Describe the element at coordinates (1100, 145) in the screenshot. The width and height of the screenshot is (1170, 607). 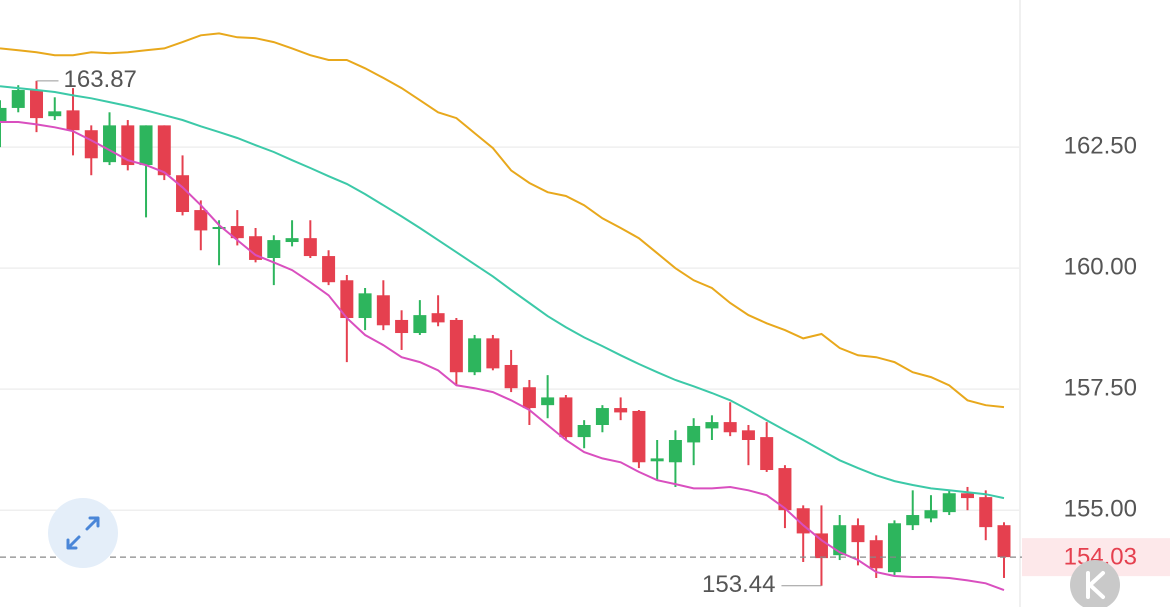
I see `y-tick-label: 162.50` at that location.